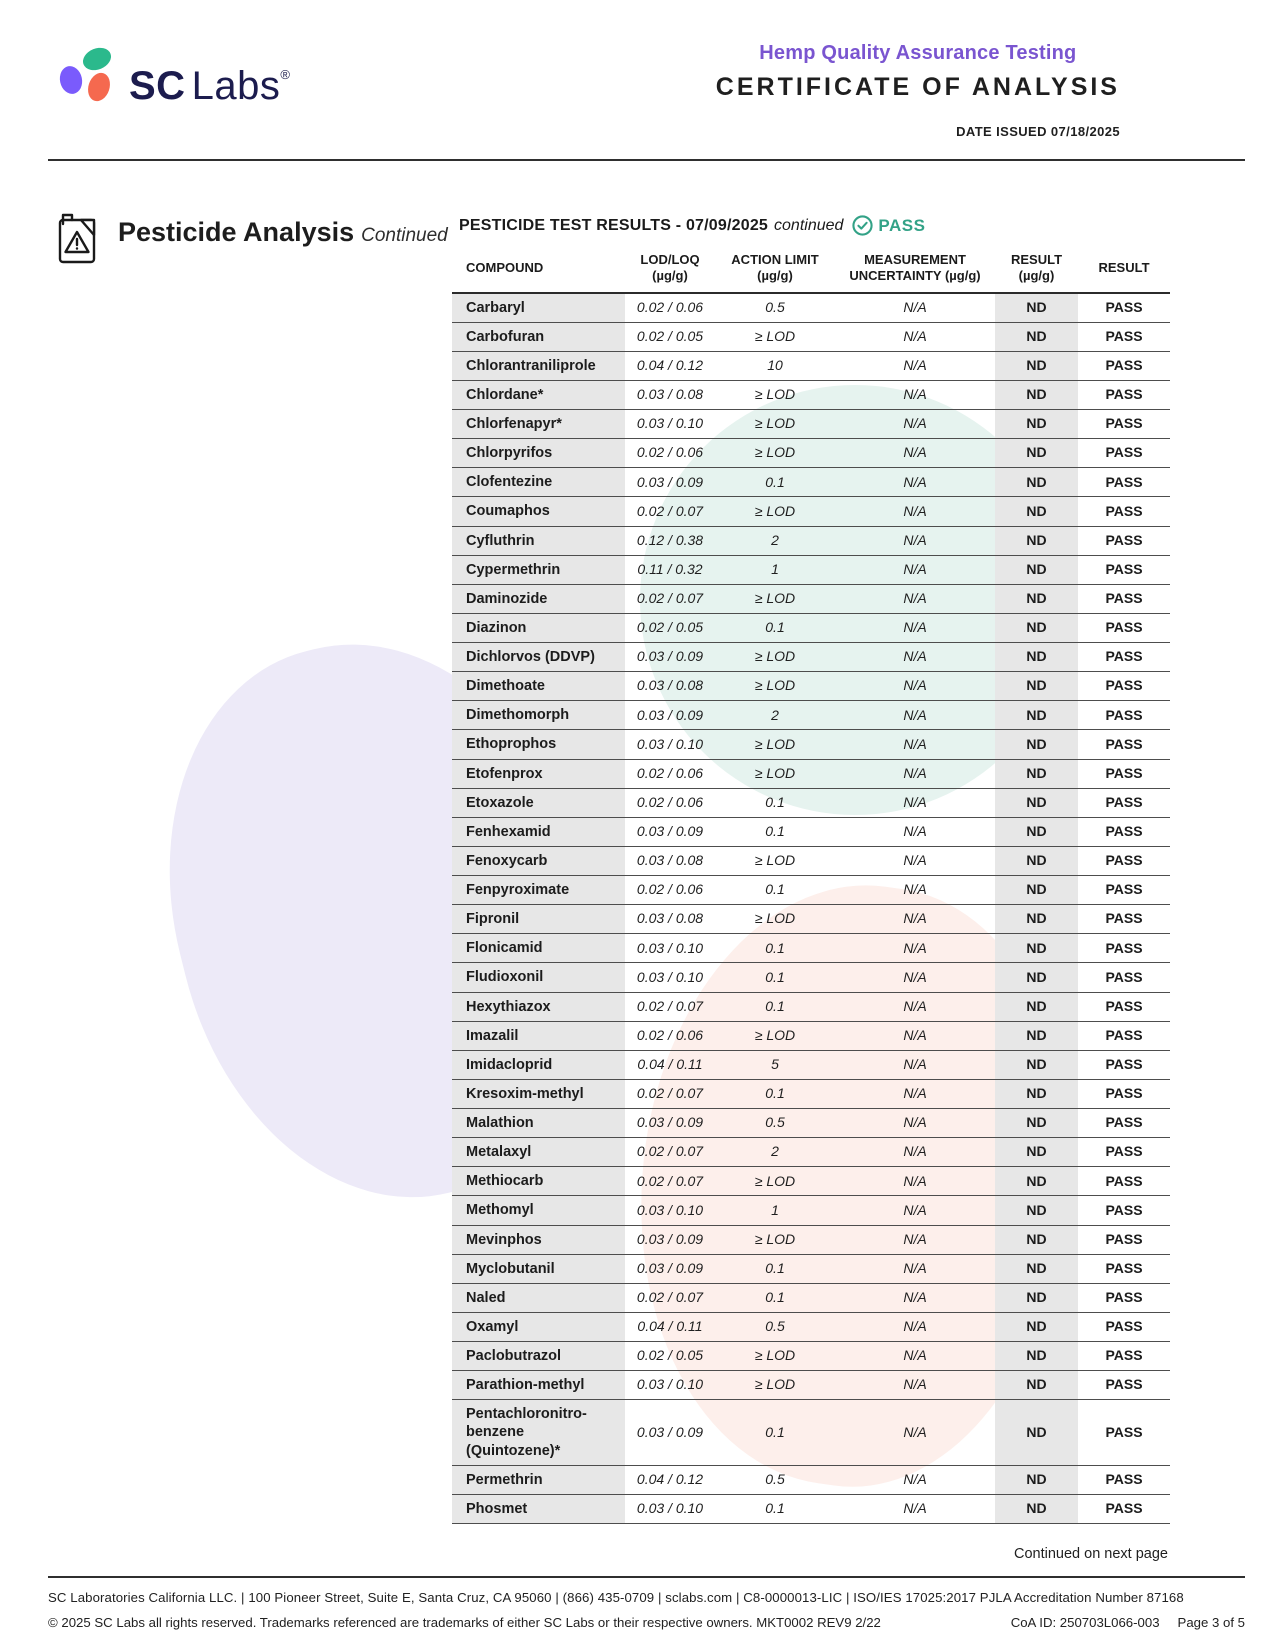 The width and height of the screenshot is (1275, 1650). What do you see at coordinates (538, 1152) in the screenshot?
I see `compound-name: Metalaxyl` at bounding box center [538, 1152].